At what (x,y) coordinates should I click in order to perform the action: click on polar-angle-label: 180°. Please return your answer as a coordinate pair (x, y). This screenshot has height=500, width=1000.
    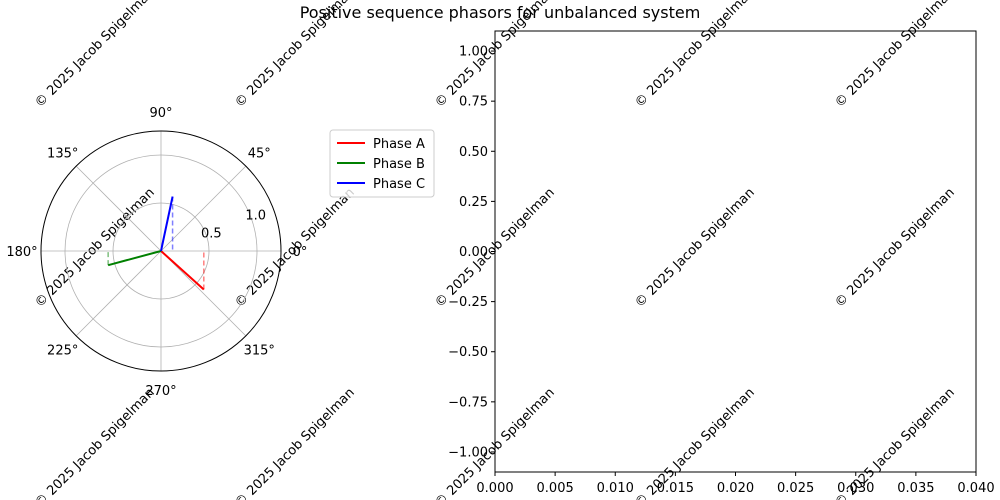
    Looking at the image, I should click on (21, 252).